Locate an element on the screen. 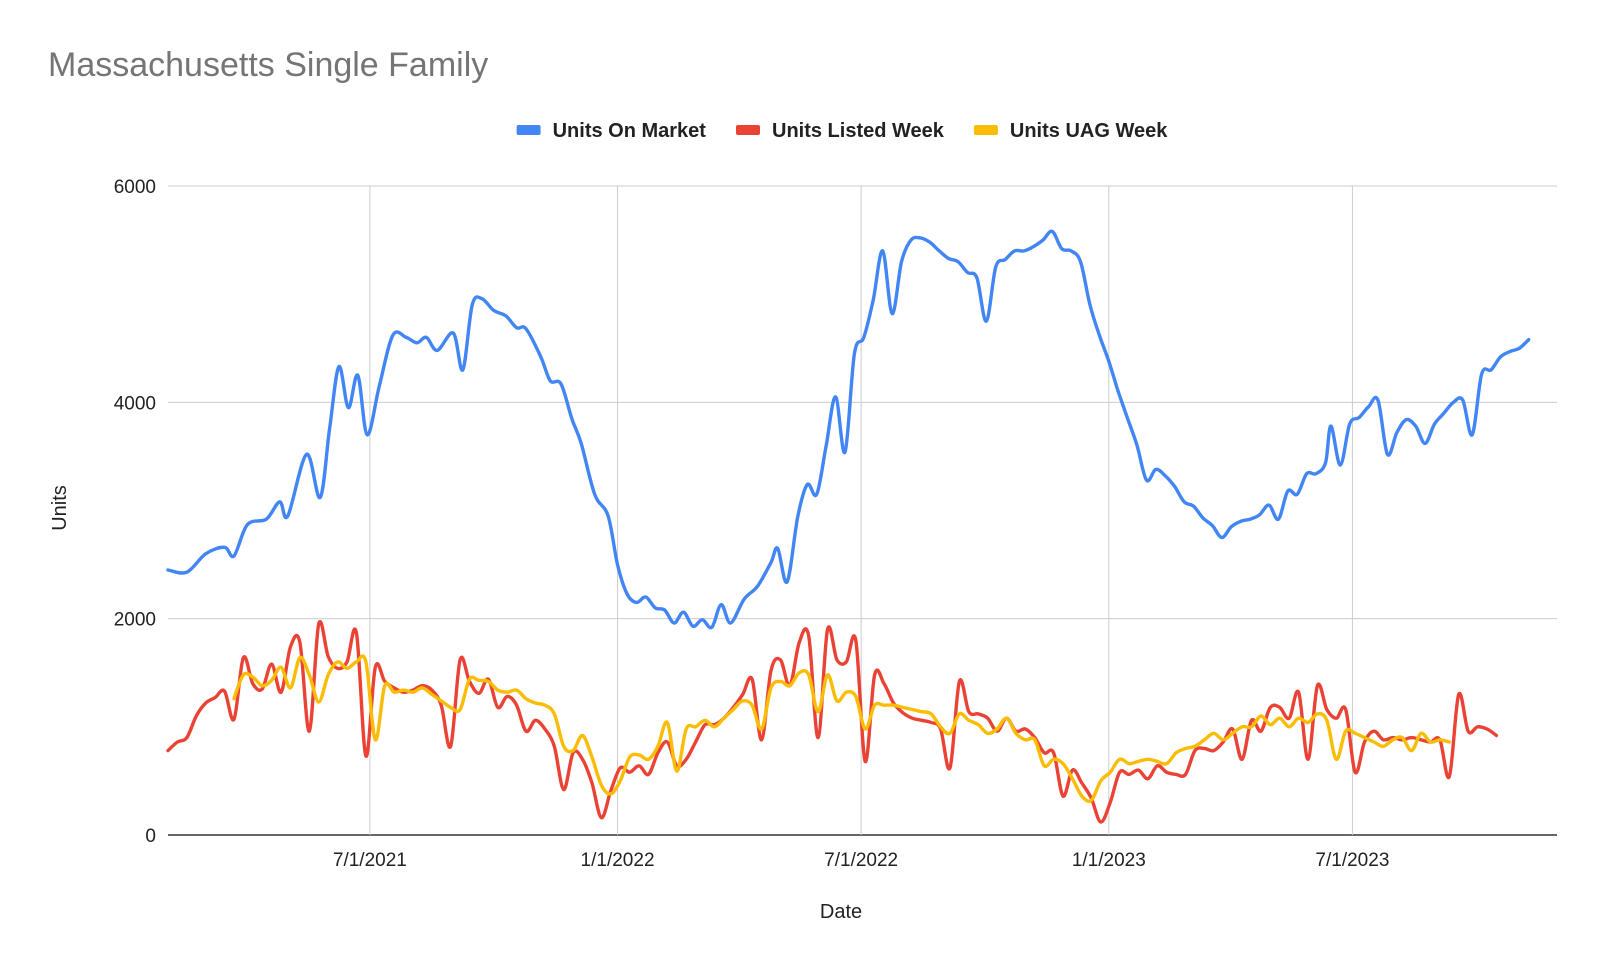 The width and height of the screenshot is (1600, 976). x-tick-label: 7/1/2023 is located at coordinates (1352, 860).